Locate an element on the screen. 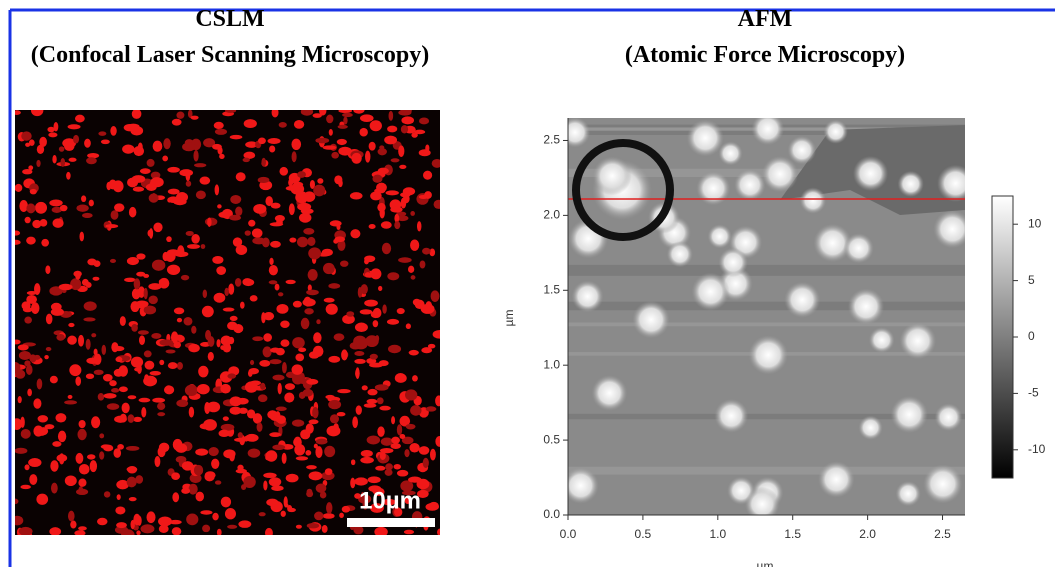 The height and width of the screenshot is (567, 1055). colorbar-tick-label: 10 is located at coordinates (1035, 223).